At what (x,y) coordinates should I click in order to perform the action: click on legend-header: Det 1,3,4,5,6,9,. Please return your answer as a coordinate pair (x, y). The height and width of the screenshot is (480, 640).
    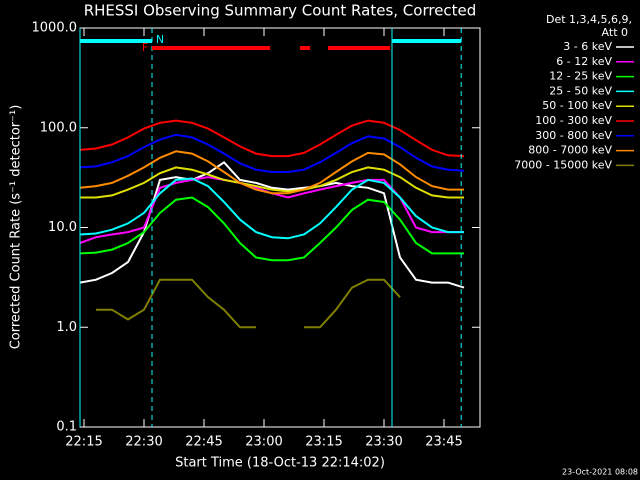
    Looking at the image, I should click on (589, 19).